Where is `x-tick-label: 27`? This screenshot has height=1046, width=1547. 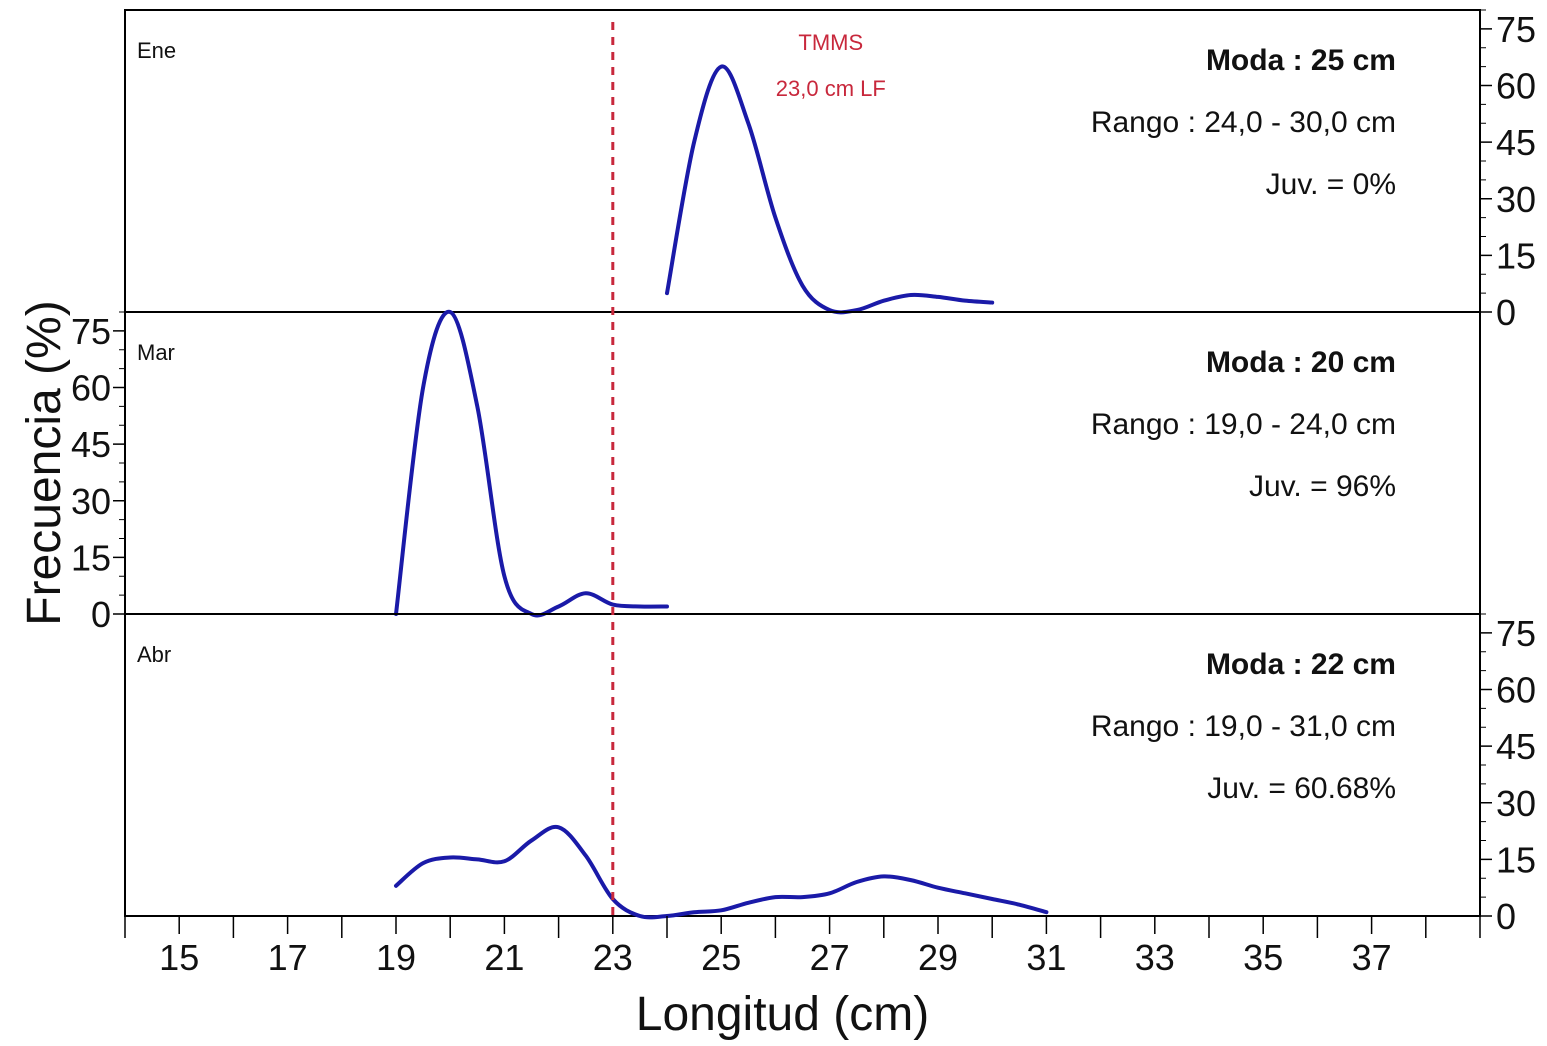
x-tick-label: 27 is located at coordinates (830, 957).